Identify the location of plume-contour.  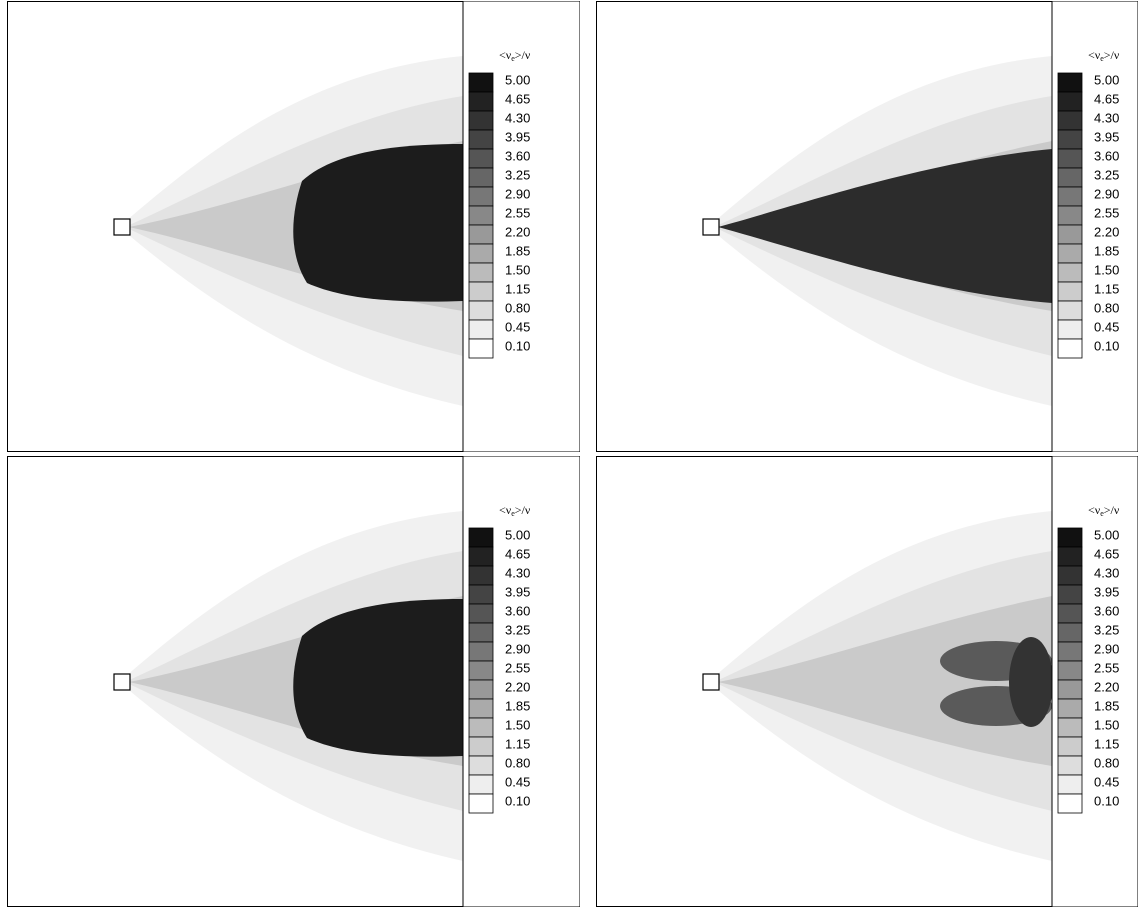
(885, 681).